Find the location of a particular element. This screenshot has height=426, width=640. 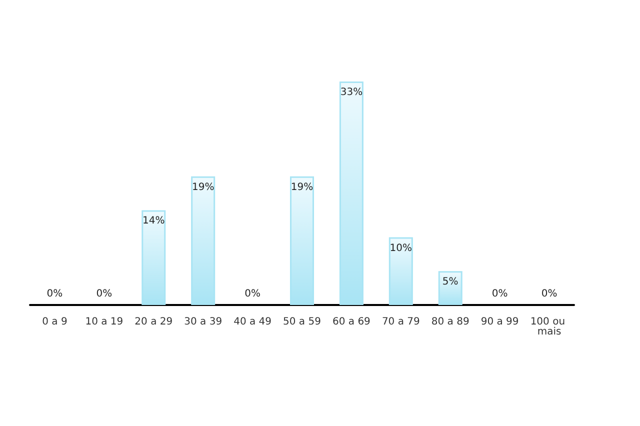

data-label: 5% is located at coordinates (450, 282).